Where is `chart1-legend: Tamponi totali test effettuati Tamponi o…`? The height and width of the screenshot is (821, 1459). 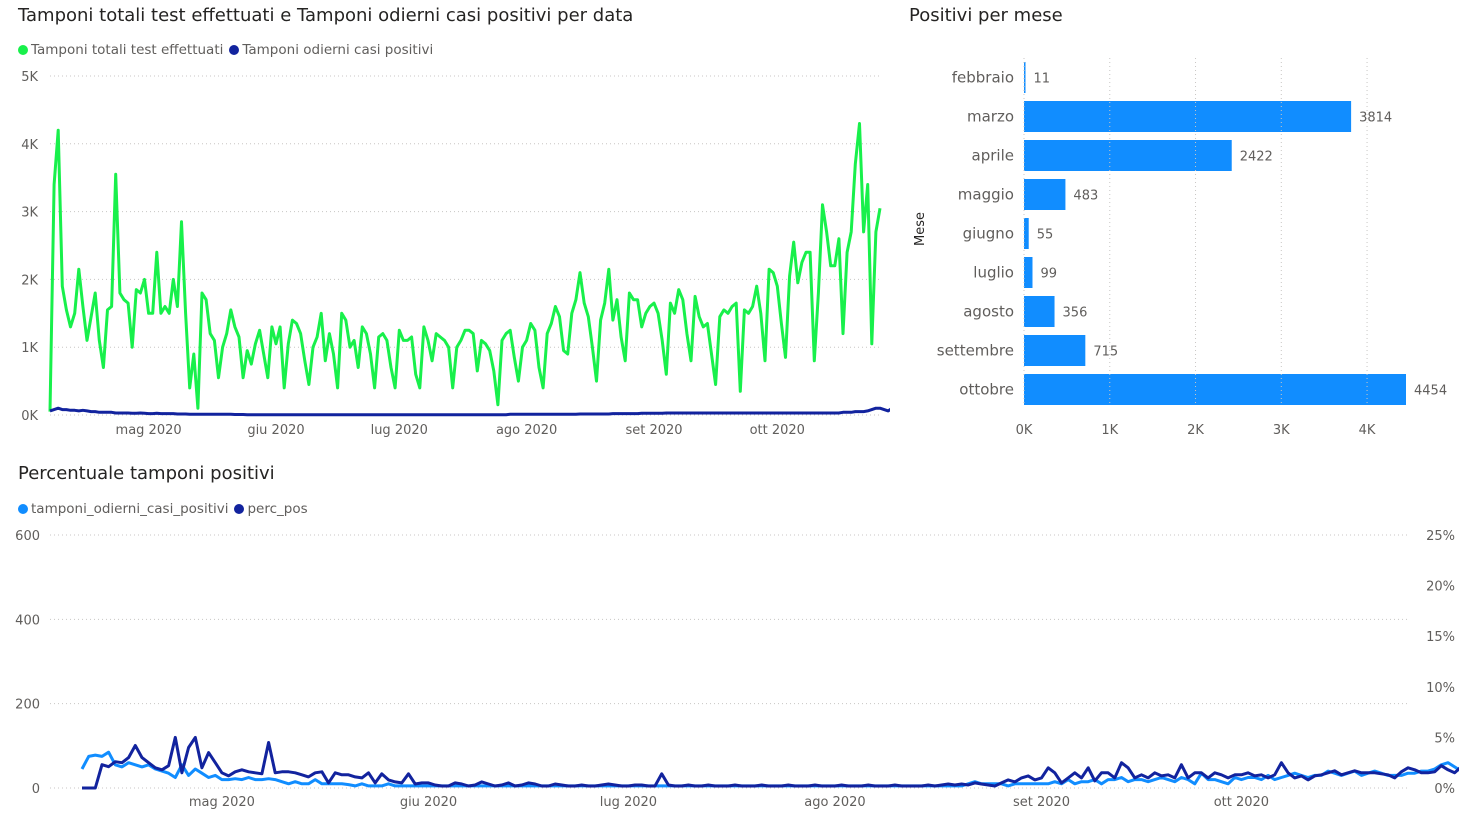
chart1-legend: Tamponi totali test effettuati Tamponi o… is located at coordinates (228, 50).